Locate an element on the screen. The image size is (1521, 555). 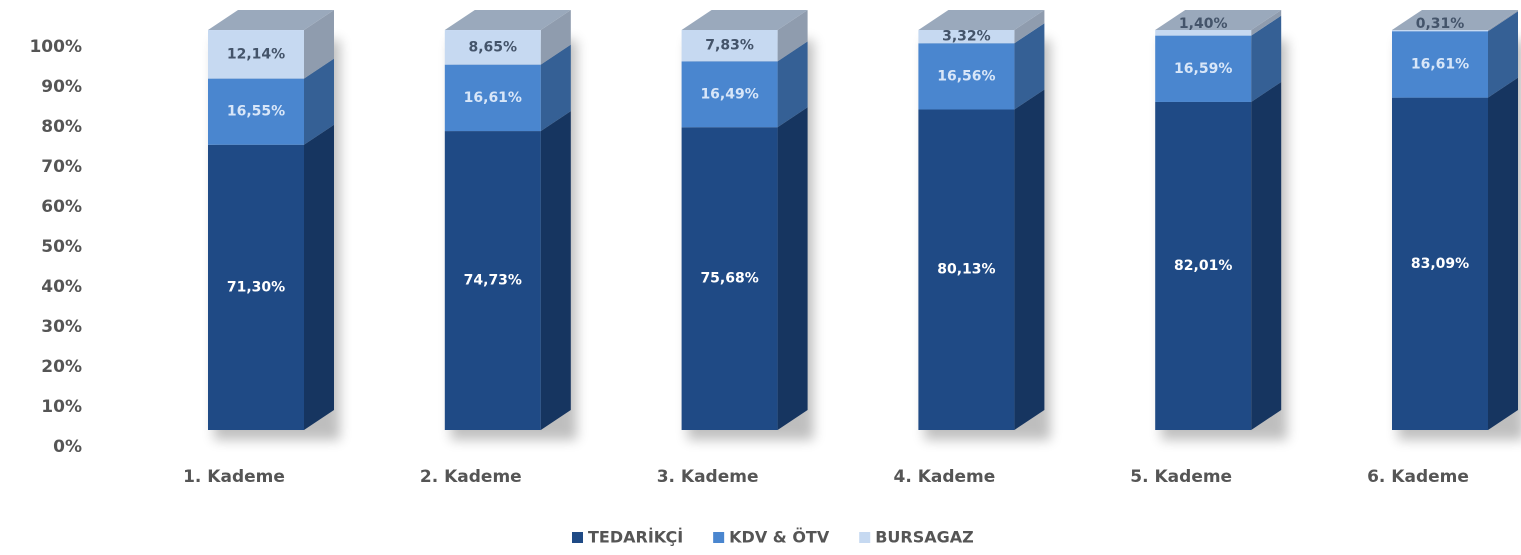
data-label: 8,65% is located at coordinates (493, 47).